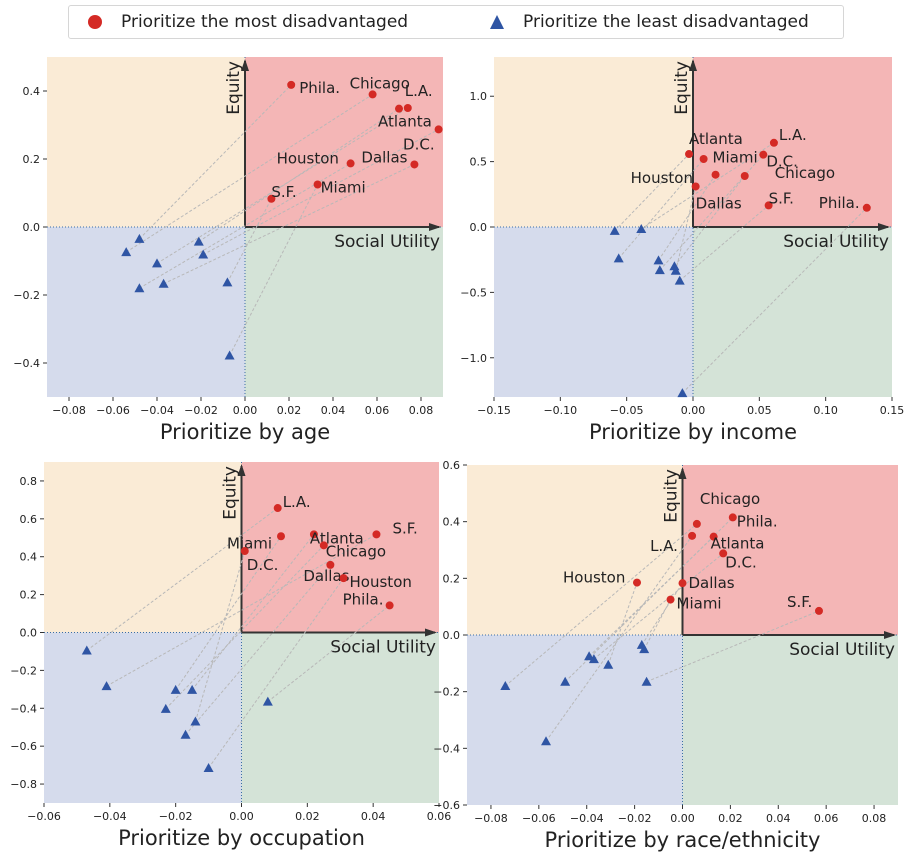 This screenshot has height=864, width=913. I want to click on quadrant-upper-right, so click(340, 547).